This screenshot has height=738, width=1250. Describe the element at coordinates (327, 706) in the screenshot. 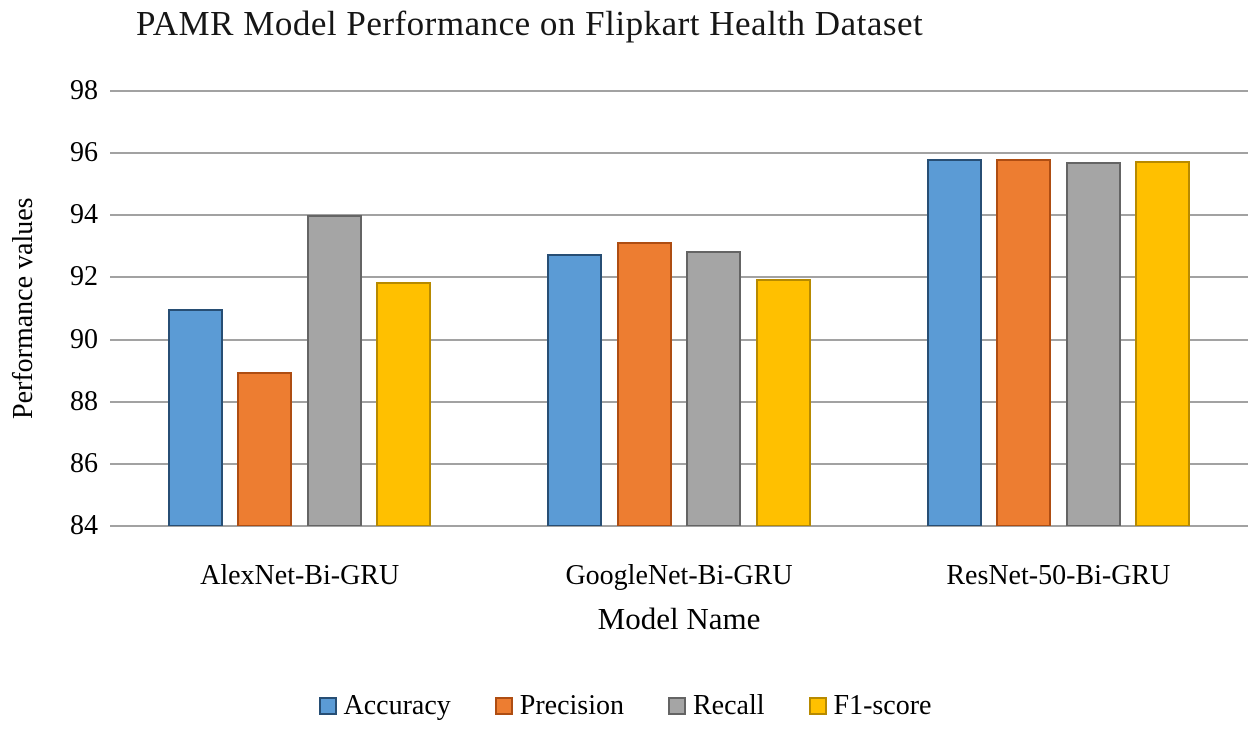

I see `legend-swatch-accuracy` at that location.